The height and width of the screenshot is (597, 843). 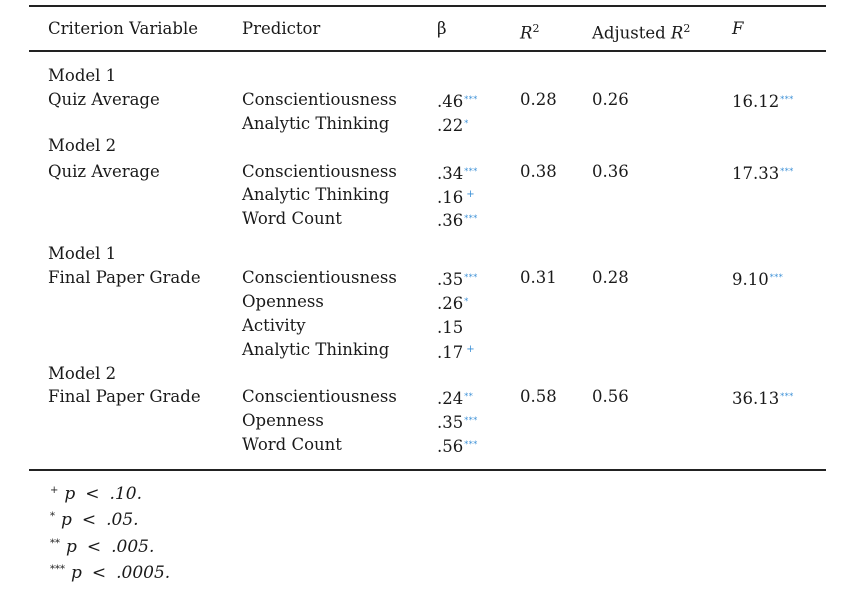 I want to click on beta-cell: .56***, so click(x=457, y=446).